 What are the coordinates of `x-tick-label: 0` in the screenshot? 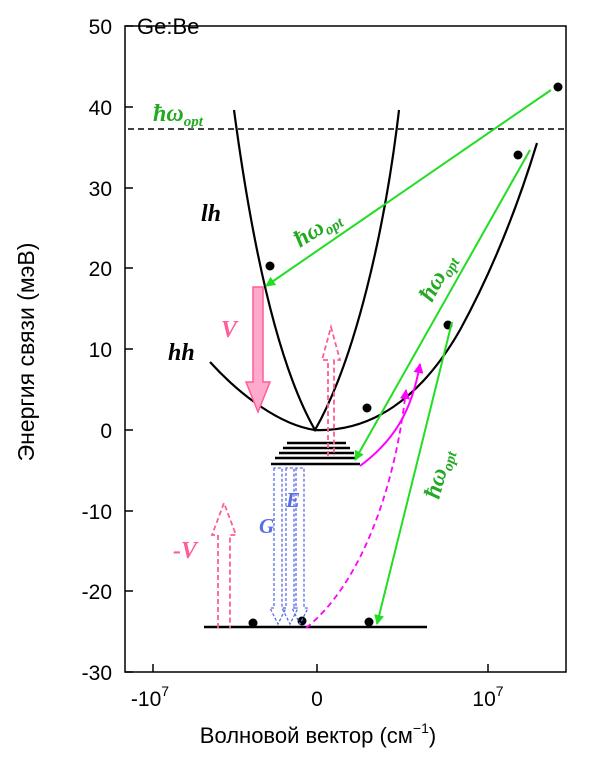 It's located at (317, 699).